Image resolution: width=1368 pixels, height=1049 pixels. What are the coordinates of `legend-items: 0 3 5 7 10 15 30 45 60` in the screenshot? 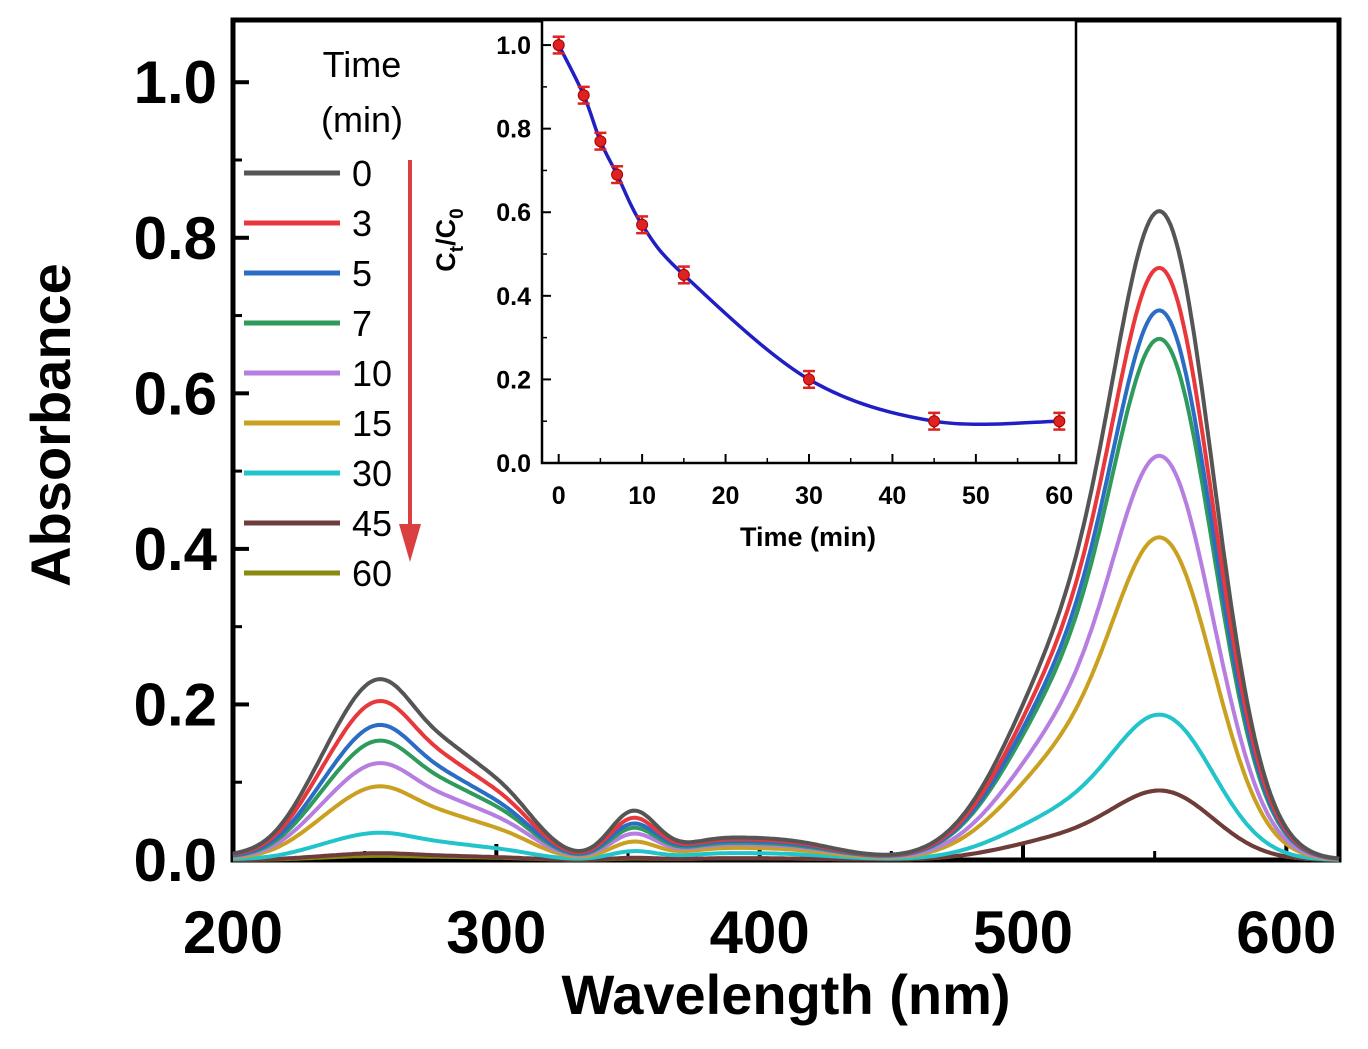 It's located at (318, 373).